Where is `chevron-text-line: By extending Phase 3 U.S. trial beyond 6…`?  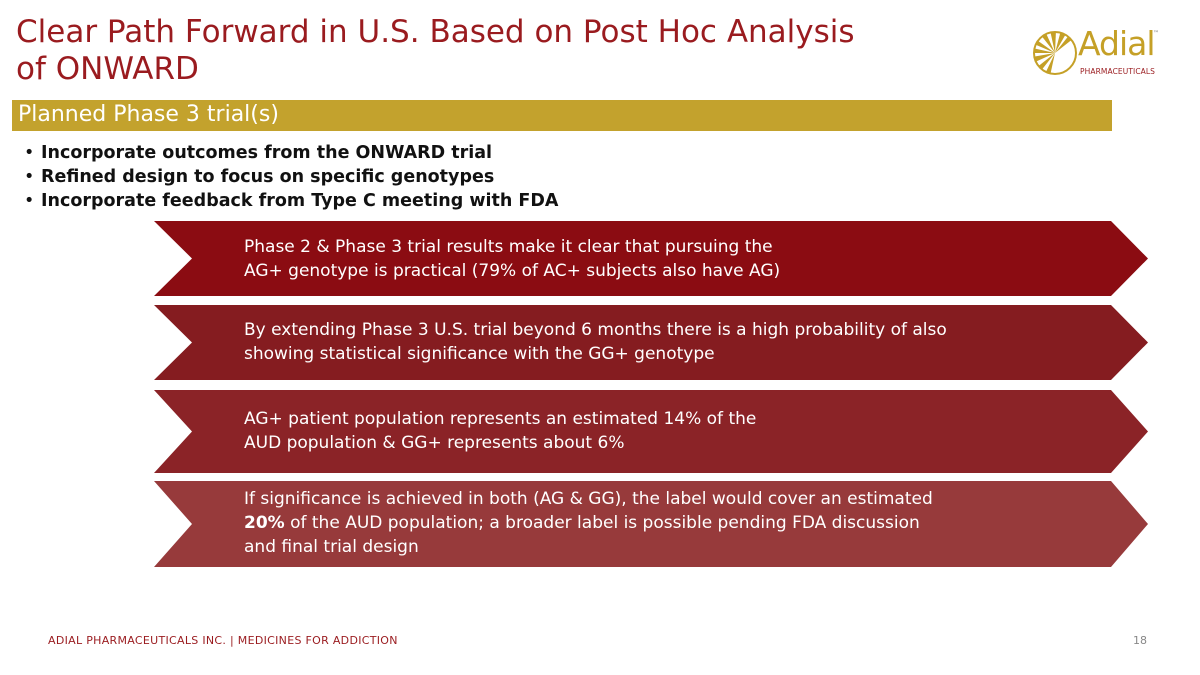
chevron-text-line: By extending Phase 3 U.S. trial beyond 6… is located at coordinates (595, 330).